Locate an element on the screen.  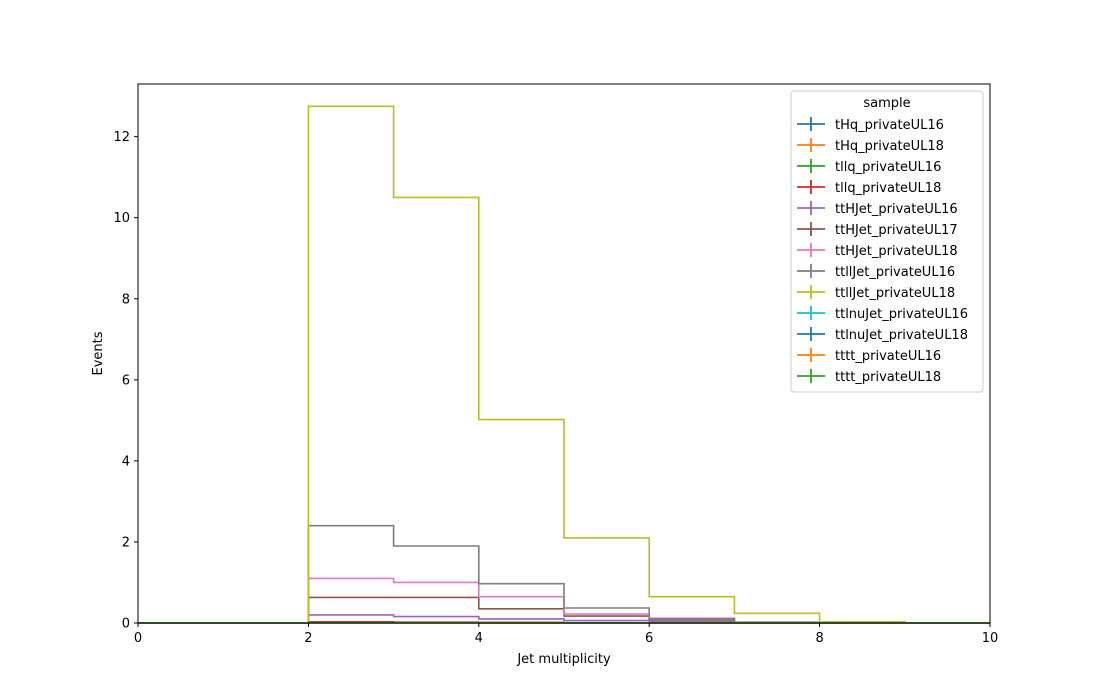
legend-label: ttHJet_privateUL18 is located at coordinates (896, 251).